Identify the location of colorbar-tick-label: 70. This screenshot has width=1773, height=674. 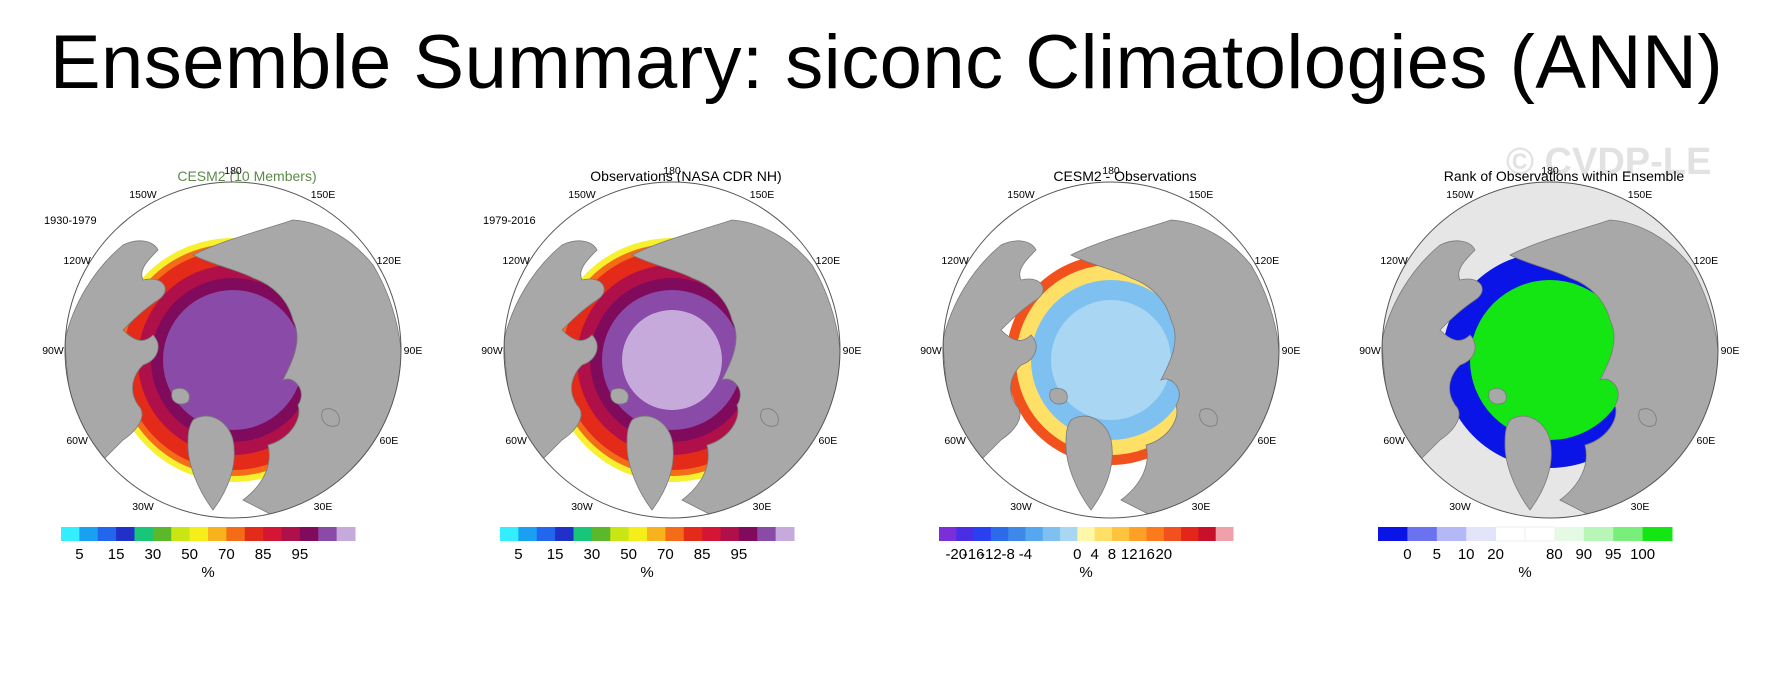
(665, 554).